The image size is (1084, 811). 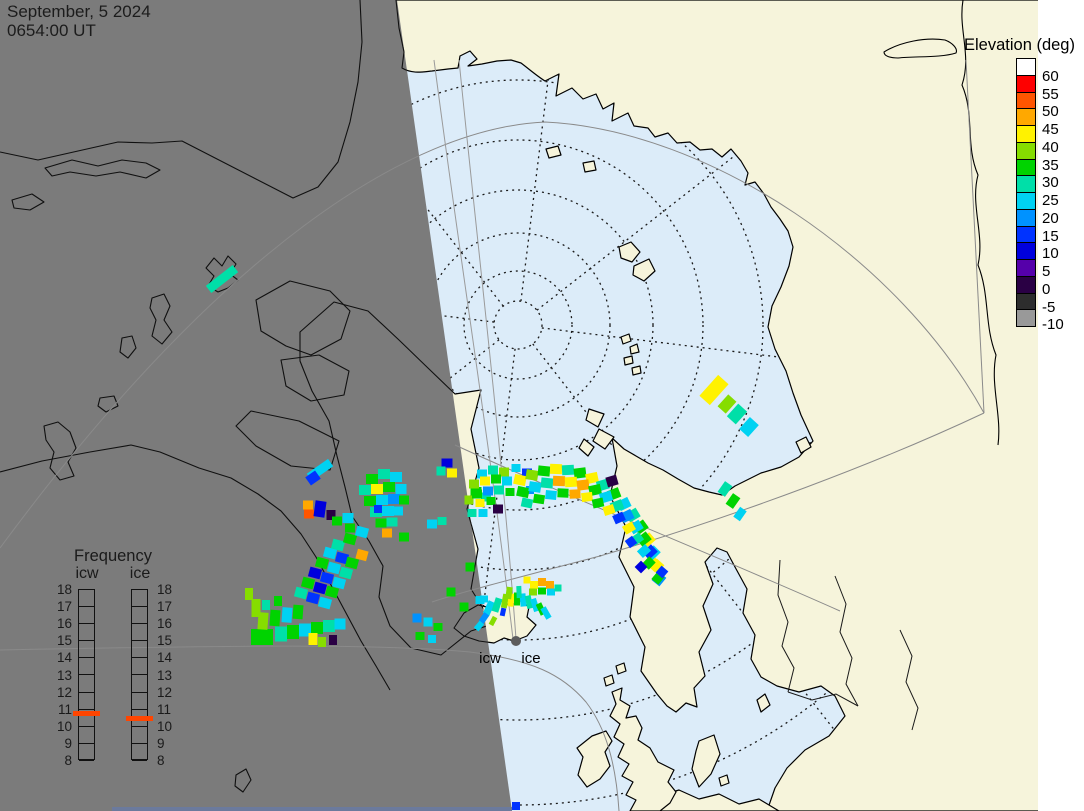 What do you see at coordinates (140, 573) in the screenshot?
I see `frequency-column-label-ice: ice` at bounding box center [140, 573].